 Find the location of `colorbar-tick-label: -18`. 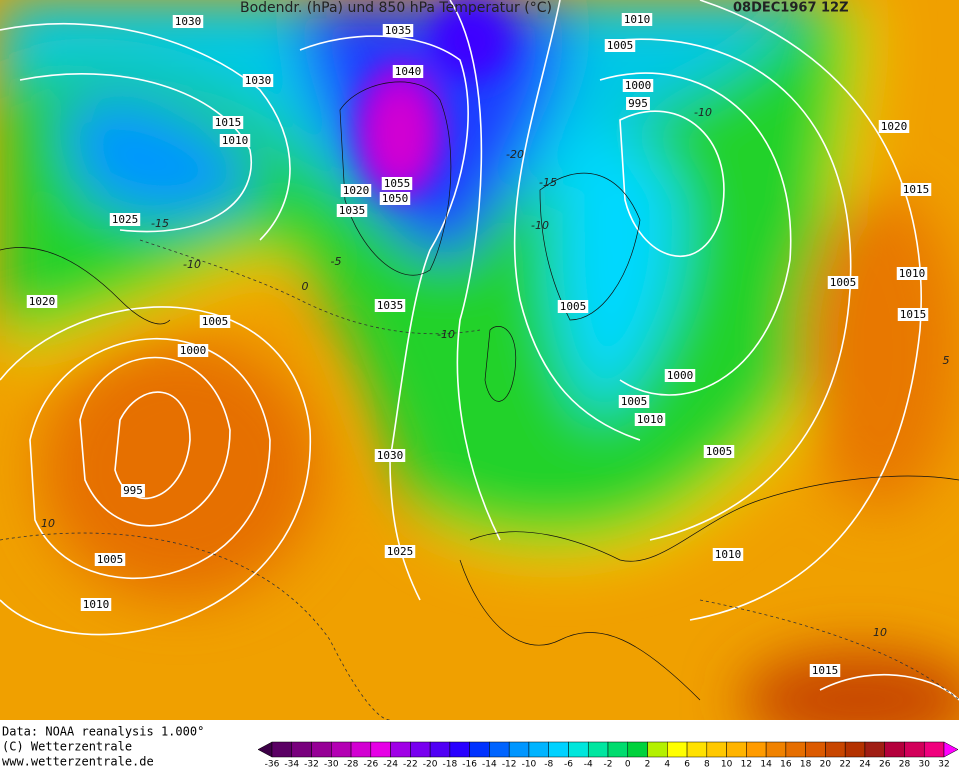

colorbar-tick-label: -18 is located at coordinates (450, 765).